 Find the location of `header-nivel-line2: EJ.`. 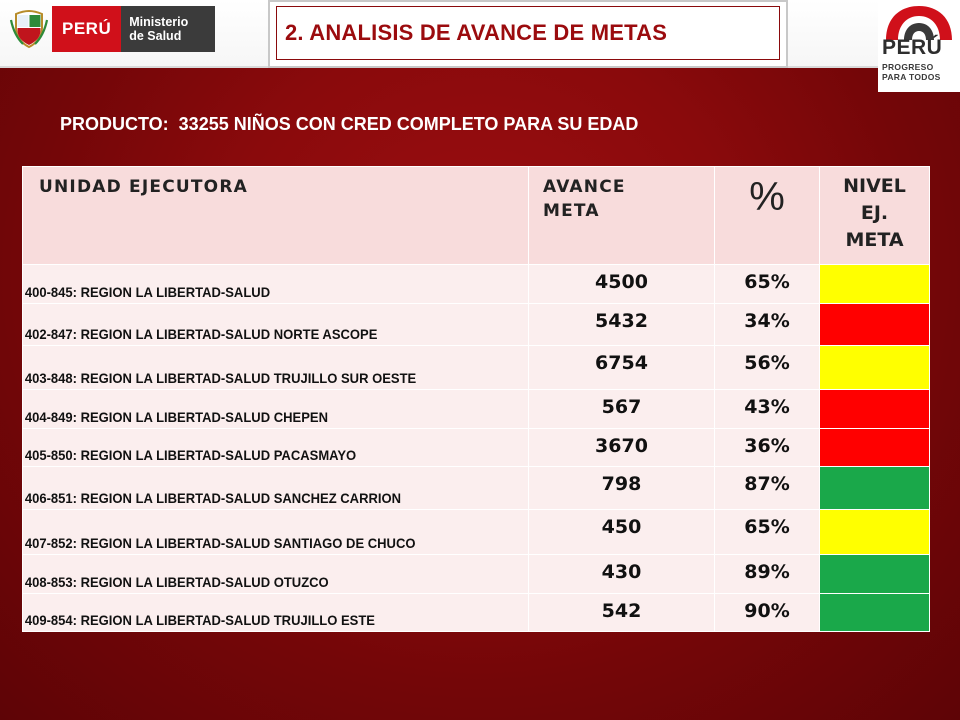

header-nivel-line2: EJ. is located at coordinates (874, 213).